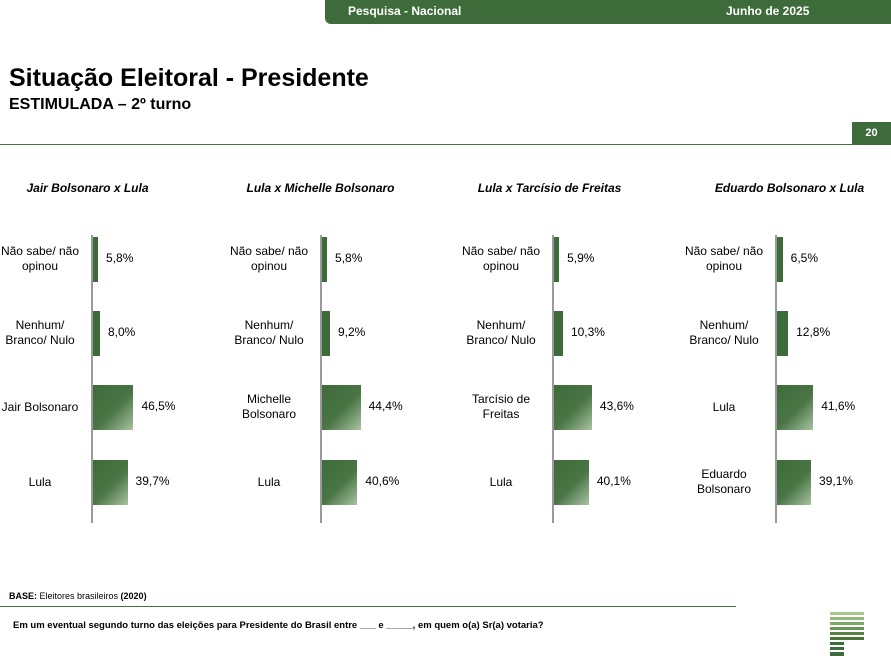  I want to click on value-label: 41,6%, so click(838, 406).